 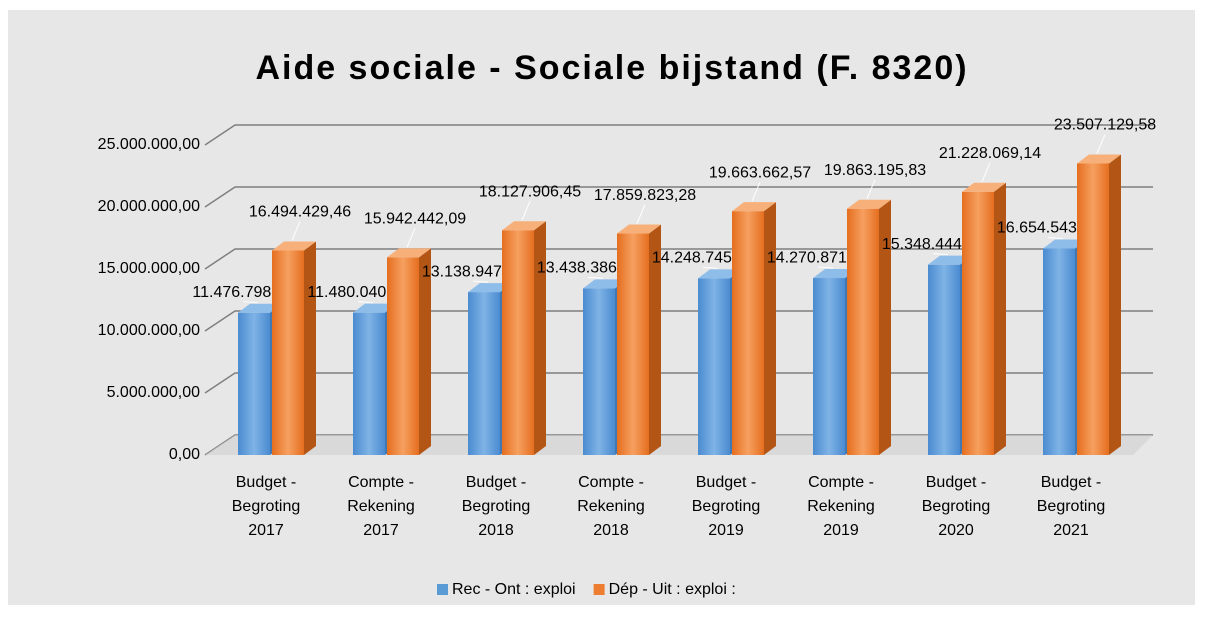 I want to click on data-label: 11.480.040,55, so click(x=357, y=292).